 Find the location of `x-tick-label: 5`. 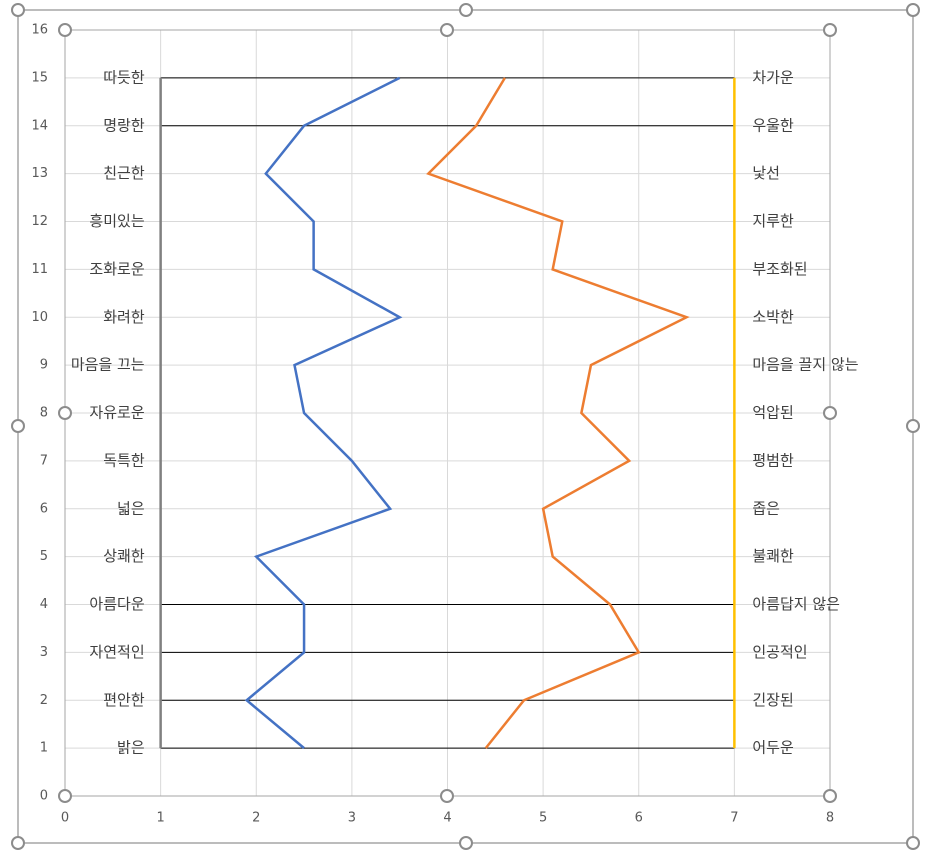

x-tick-label: 5 is located at coordinates (543, 818).